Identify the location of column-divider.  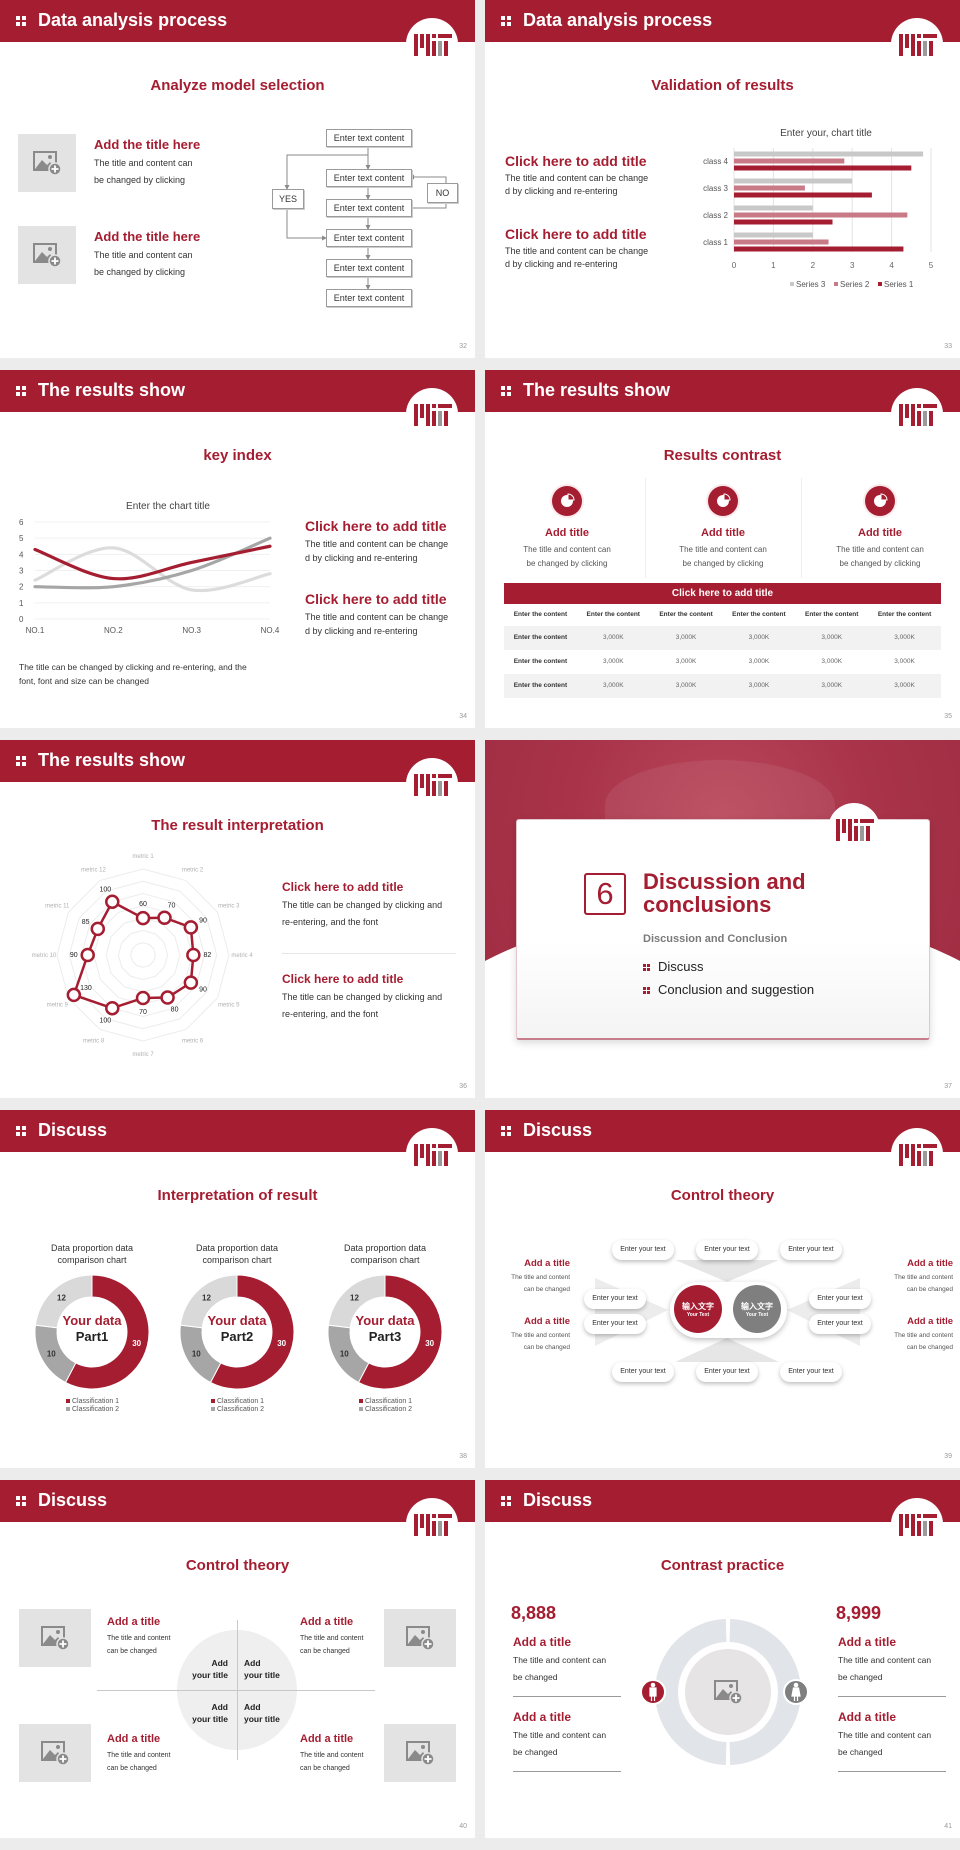
(645, 528).